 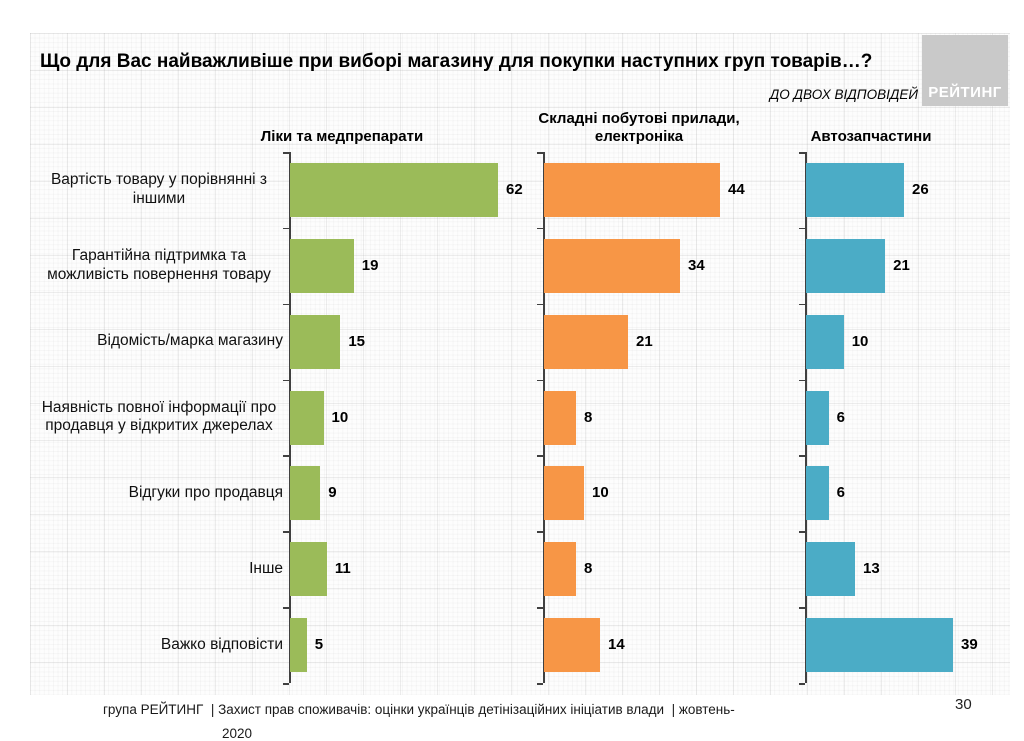 I want to click on category-label: Інше, so click(x=159, y=569).